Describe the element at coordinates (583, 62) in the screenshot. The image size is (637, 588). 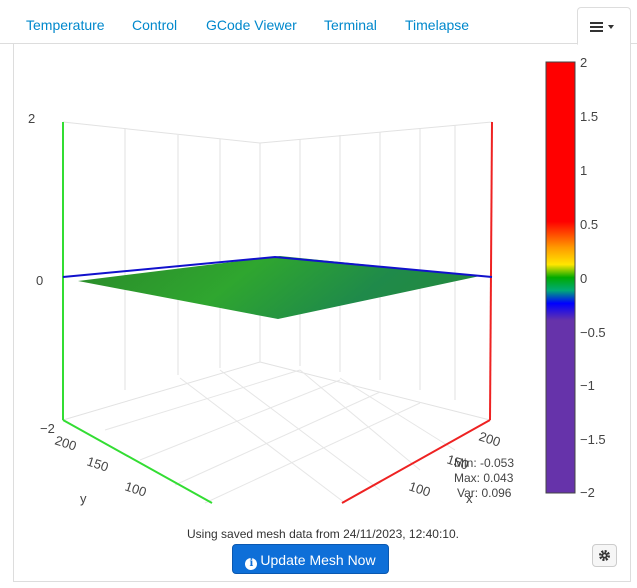
I see `colorbar-tick-label: 2` at that location.